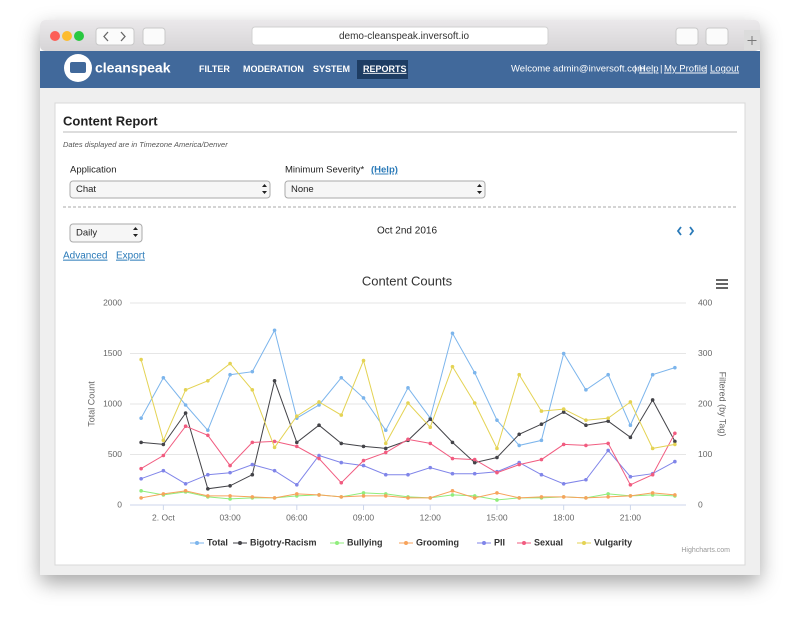 This screenshot has width=800, height=631. What do you see at coordinates (130, 256) in the screenshot?
I see `export-link: Export` at bounding box center [130, 256].